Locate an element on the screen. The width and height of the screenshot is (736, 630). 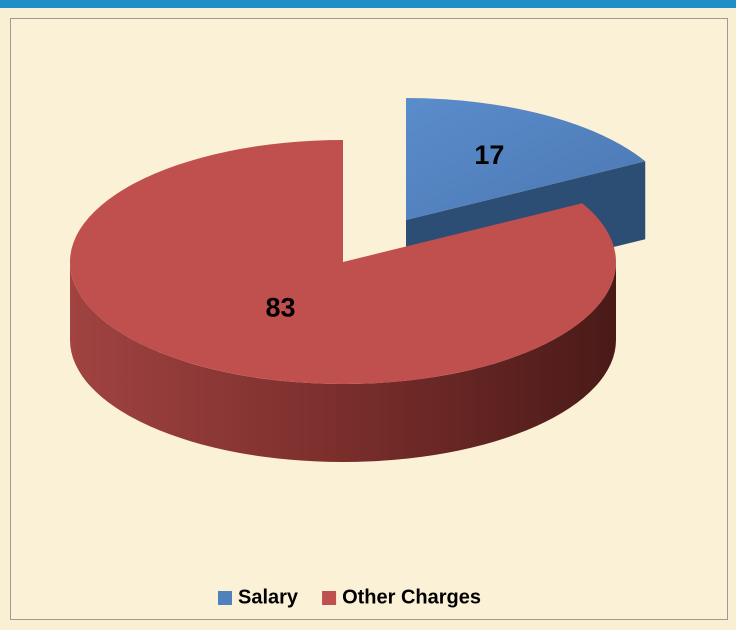
legend: Salary Other Charges is located at coordinates (349, 597).